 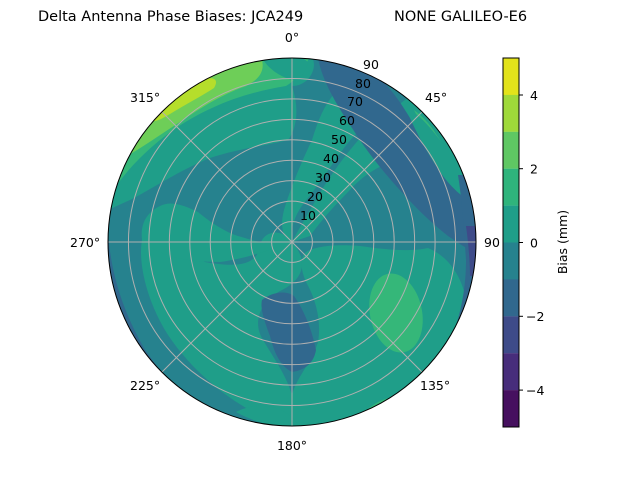 I want to click on radial-label-70: 70, so click(x=355, y=101).